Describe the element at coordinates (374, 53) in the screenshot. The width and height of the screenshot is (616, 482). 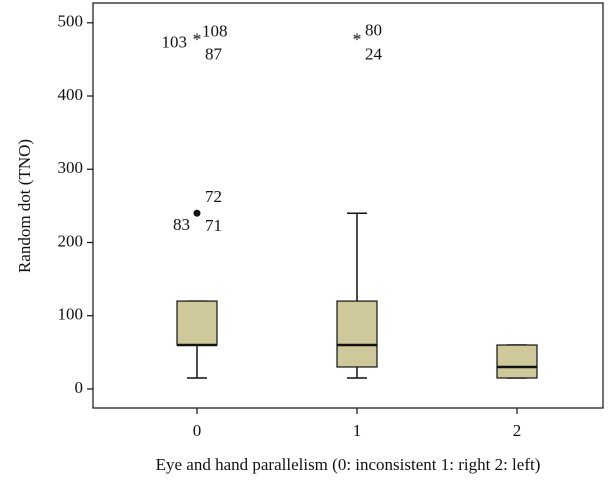
I see `outlier-label: 24` at that location.